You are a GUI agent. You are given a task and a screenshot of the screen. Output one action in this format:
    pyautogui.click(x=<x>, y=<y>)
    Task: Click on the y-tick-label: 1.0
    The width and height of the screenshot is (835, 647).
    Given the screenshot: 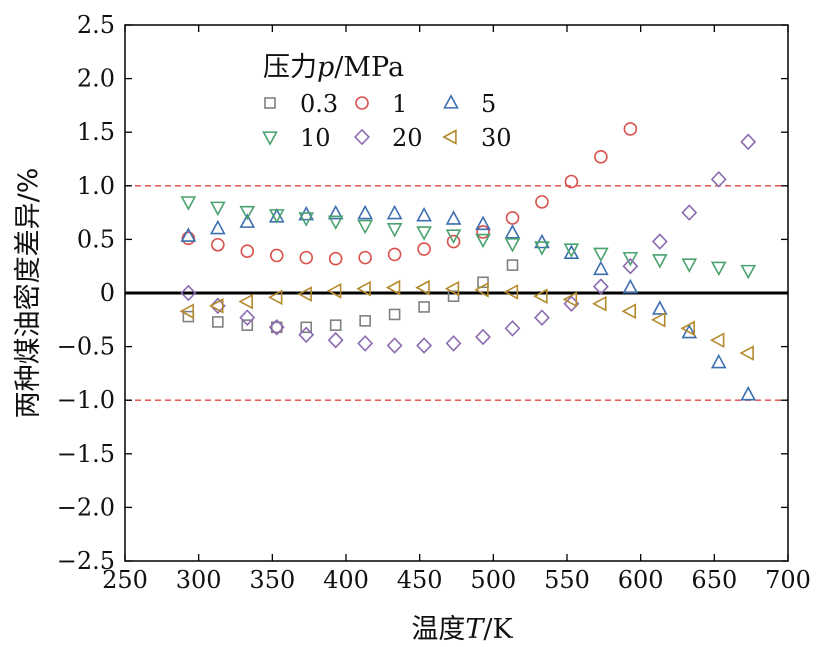 What is the action you would take?
    pyautogui.click(x=96, y=186)
    